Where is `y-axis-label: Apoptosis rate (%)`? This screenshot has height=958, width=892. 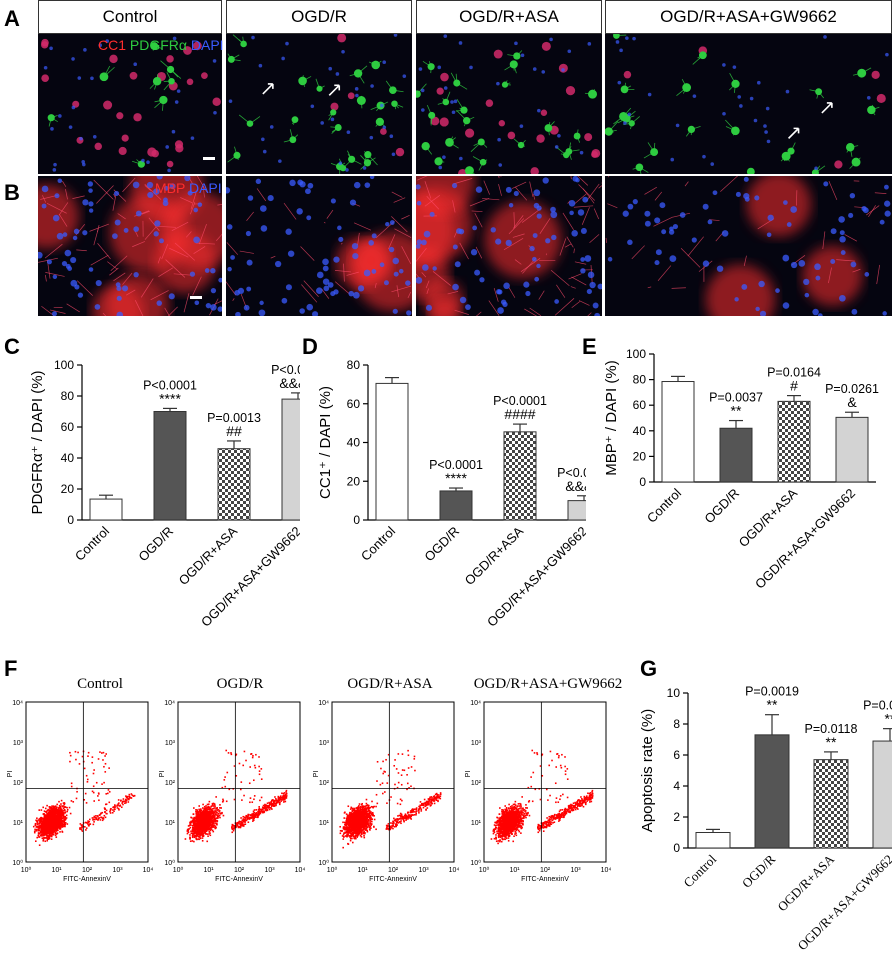
y-axis-label: Apoptosis rate (%) is located at coordinates (647, 770).